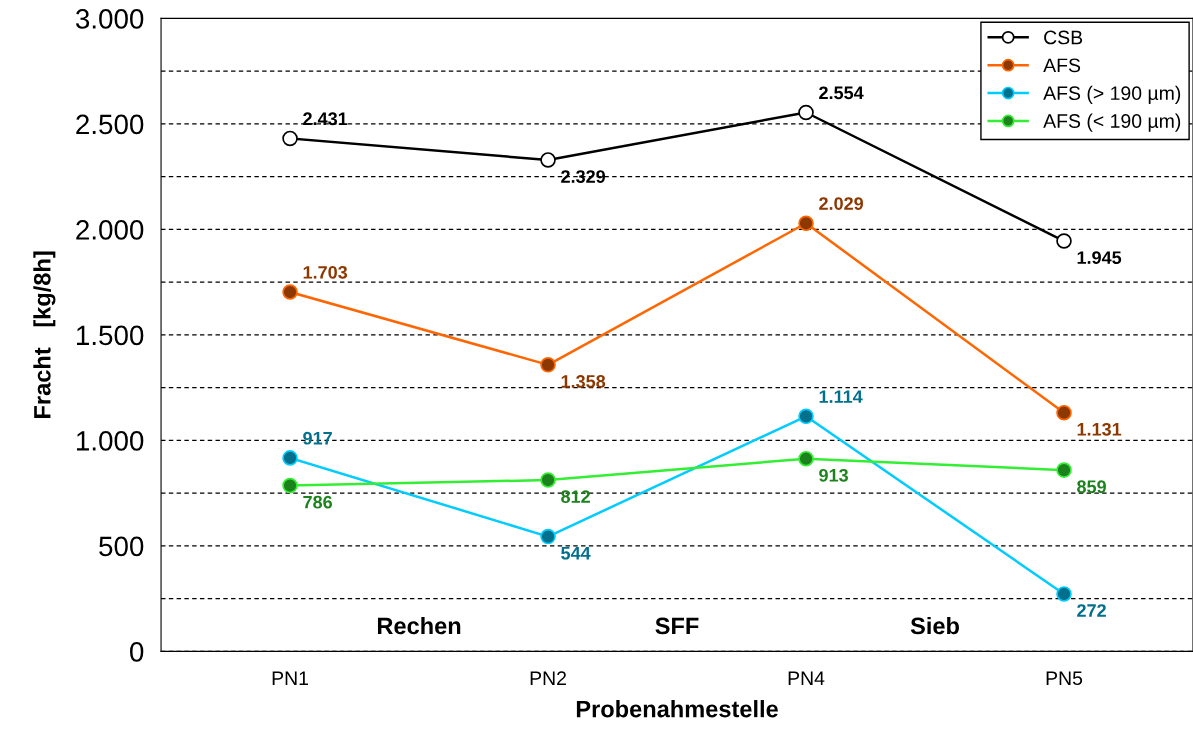  I want to click on data-label: 2.431, so click(325, 119).